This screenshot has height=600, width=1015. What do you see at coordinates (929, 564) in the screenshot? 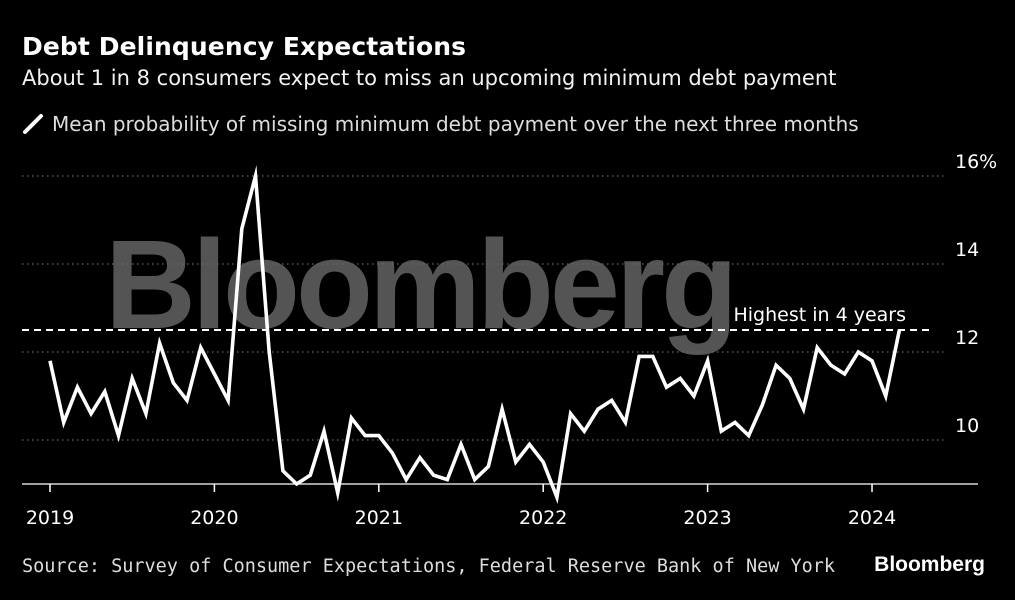
I see `bloomberg-logo: Bloomberg` at bounding box center [929, 564].